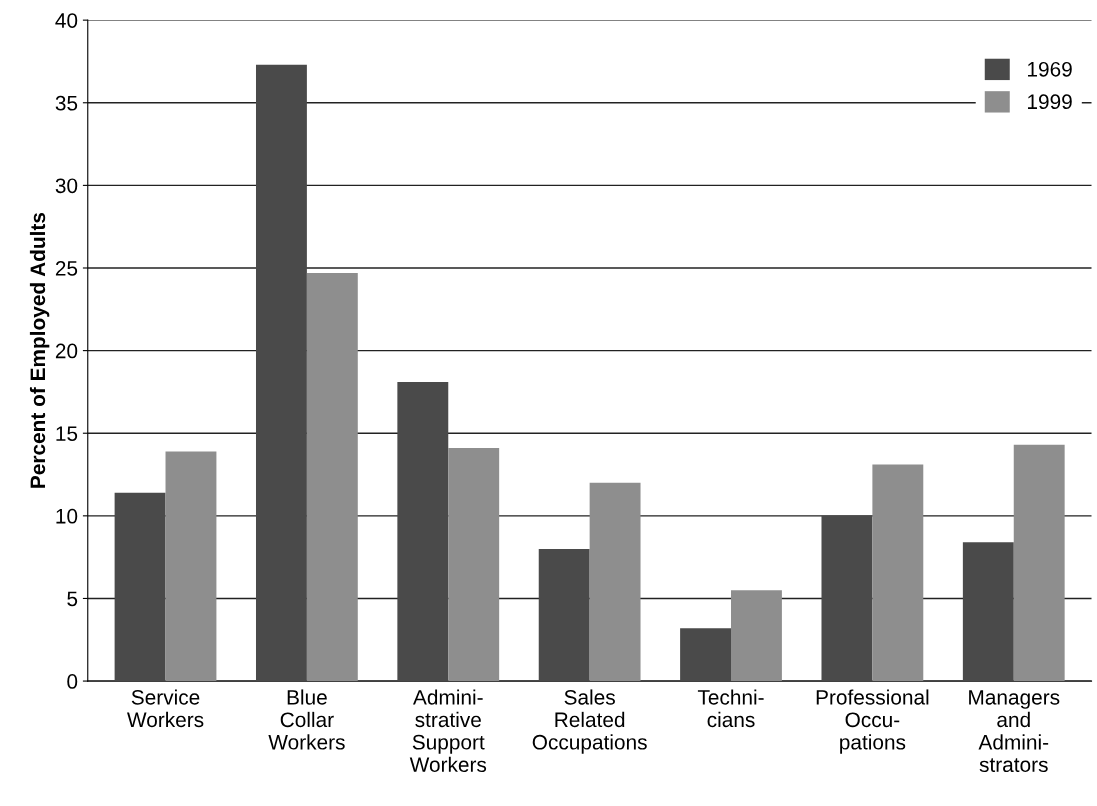  Describe the element at coordinates (66, 268) in the screenshot. I see `y-tick-label: 25` at that location.